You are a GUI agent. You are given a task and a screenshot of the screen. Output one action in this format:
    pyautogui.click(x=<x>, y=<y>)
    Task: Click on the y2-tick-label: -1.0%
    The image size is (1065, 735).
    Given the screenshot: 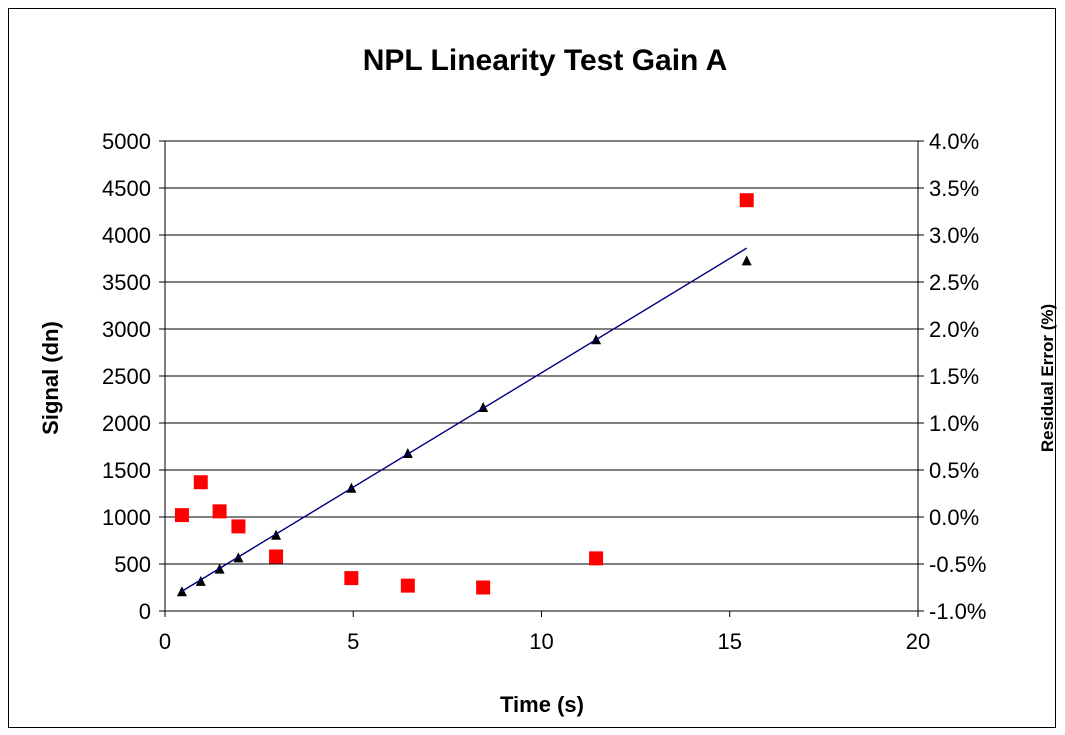 What is the action you would take?
    pyautogui.click(x=957, y=611)
    